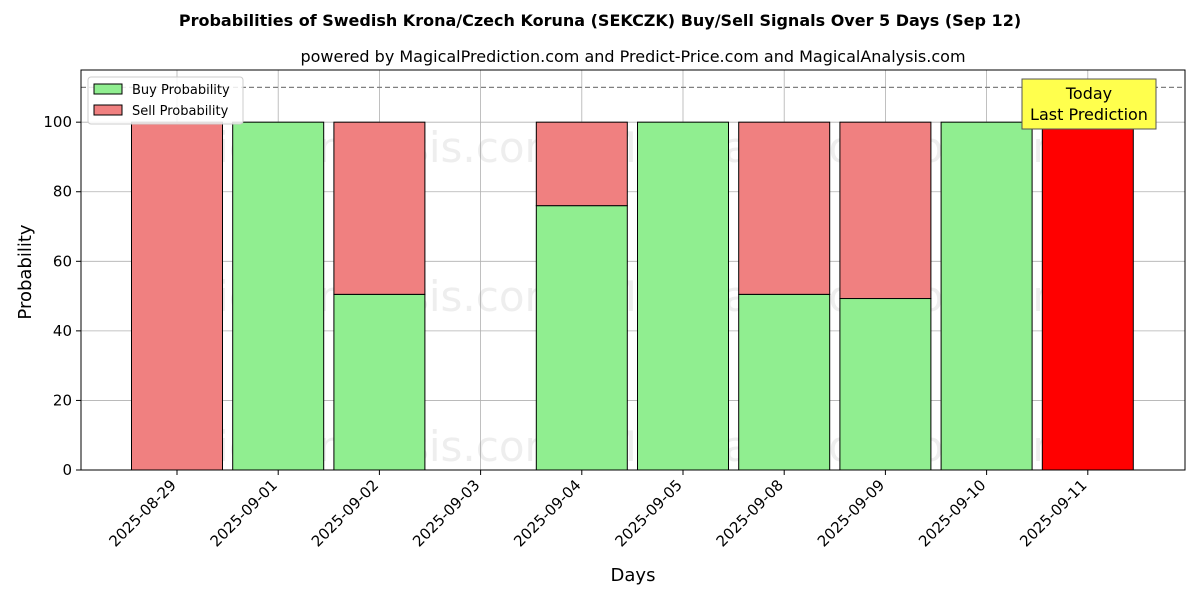 The height and width of the screenshot is (600, 1200). What do you see at coordinates (547, 513) in the screenshot?
I see `x-tick-label: 2025-09-04` at bounding box center [547, 513].